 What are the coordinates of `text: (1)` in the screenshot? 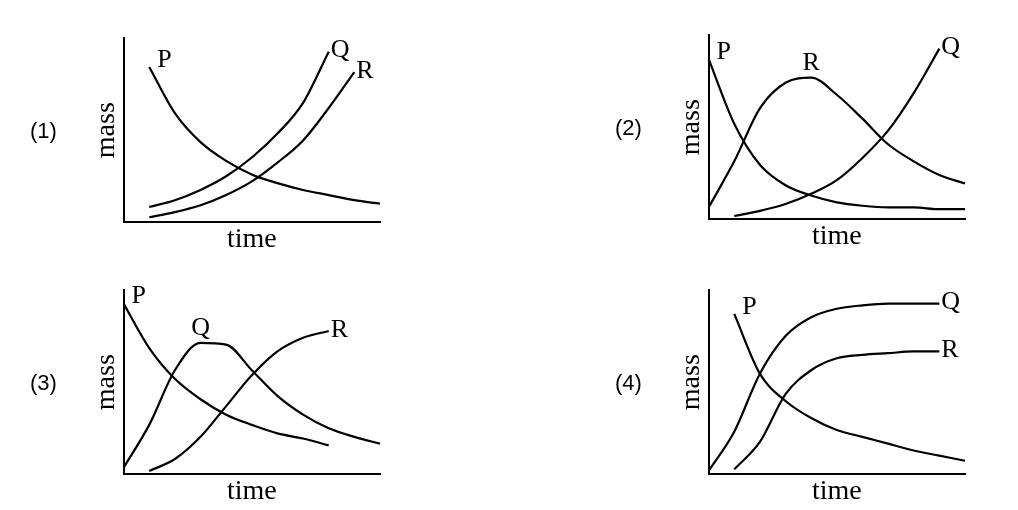 It's located at (43, 131).